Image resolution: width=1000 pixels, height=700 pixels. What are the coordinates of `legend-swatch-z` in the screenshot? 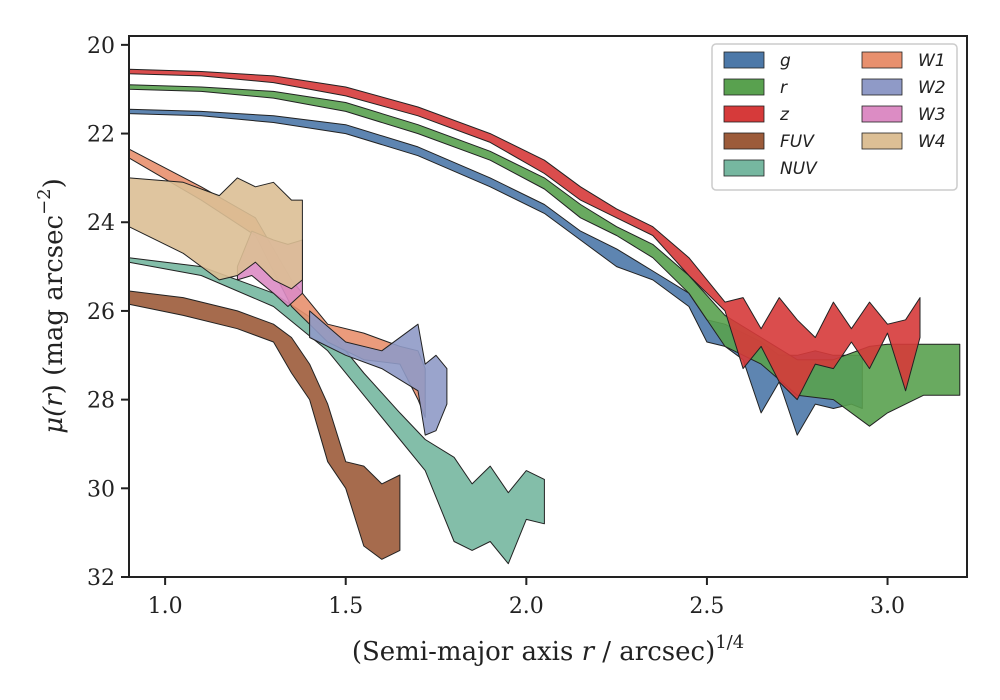 It's located at (744, 114).